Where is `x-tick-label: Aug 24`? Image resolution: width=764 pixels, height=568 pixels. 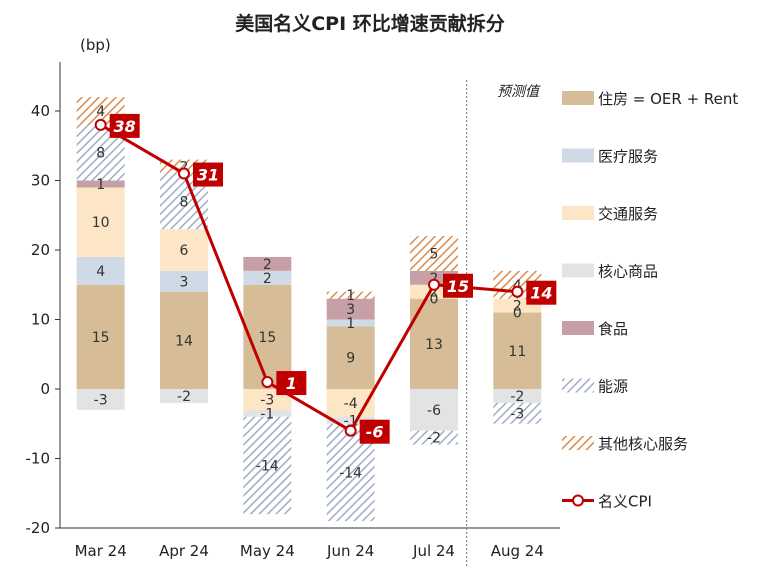 x-tick-label: Aug 24 is located at coordinates (517, 551).